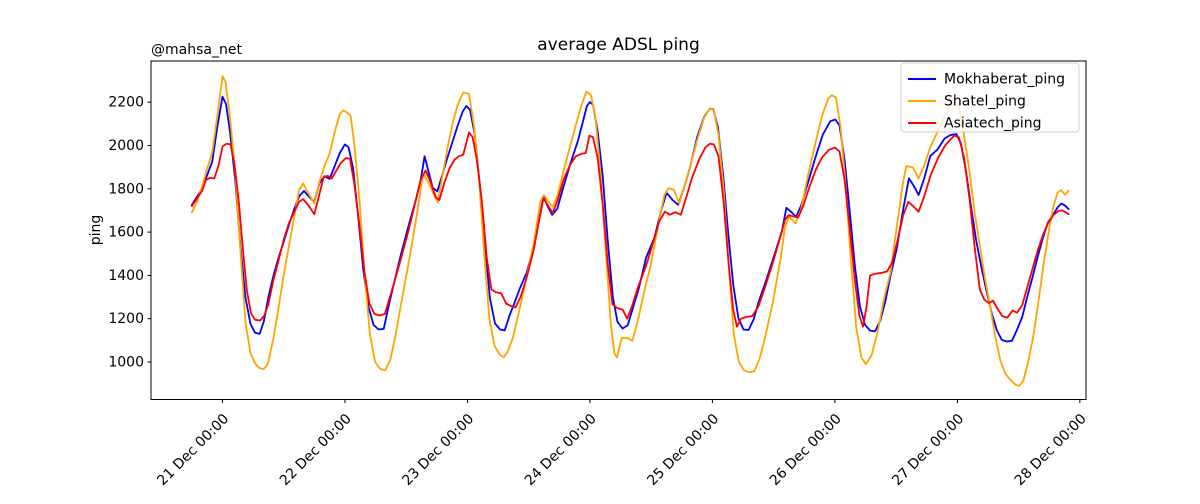 This screenshot has height=504, width=1200. I want to click on x-tick-label: 22 Dec 00:00, so click(316, 450).